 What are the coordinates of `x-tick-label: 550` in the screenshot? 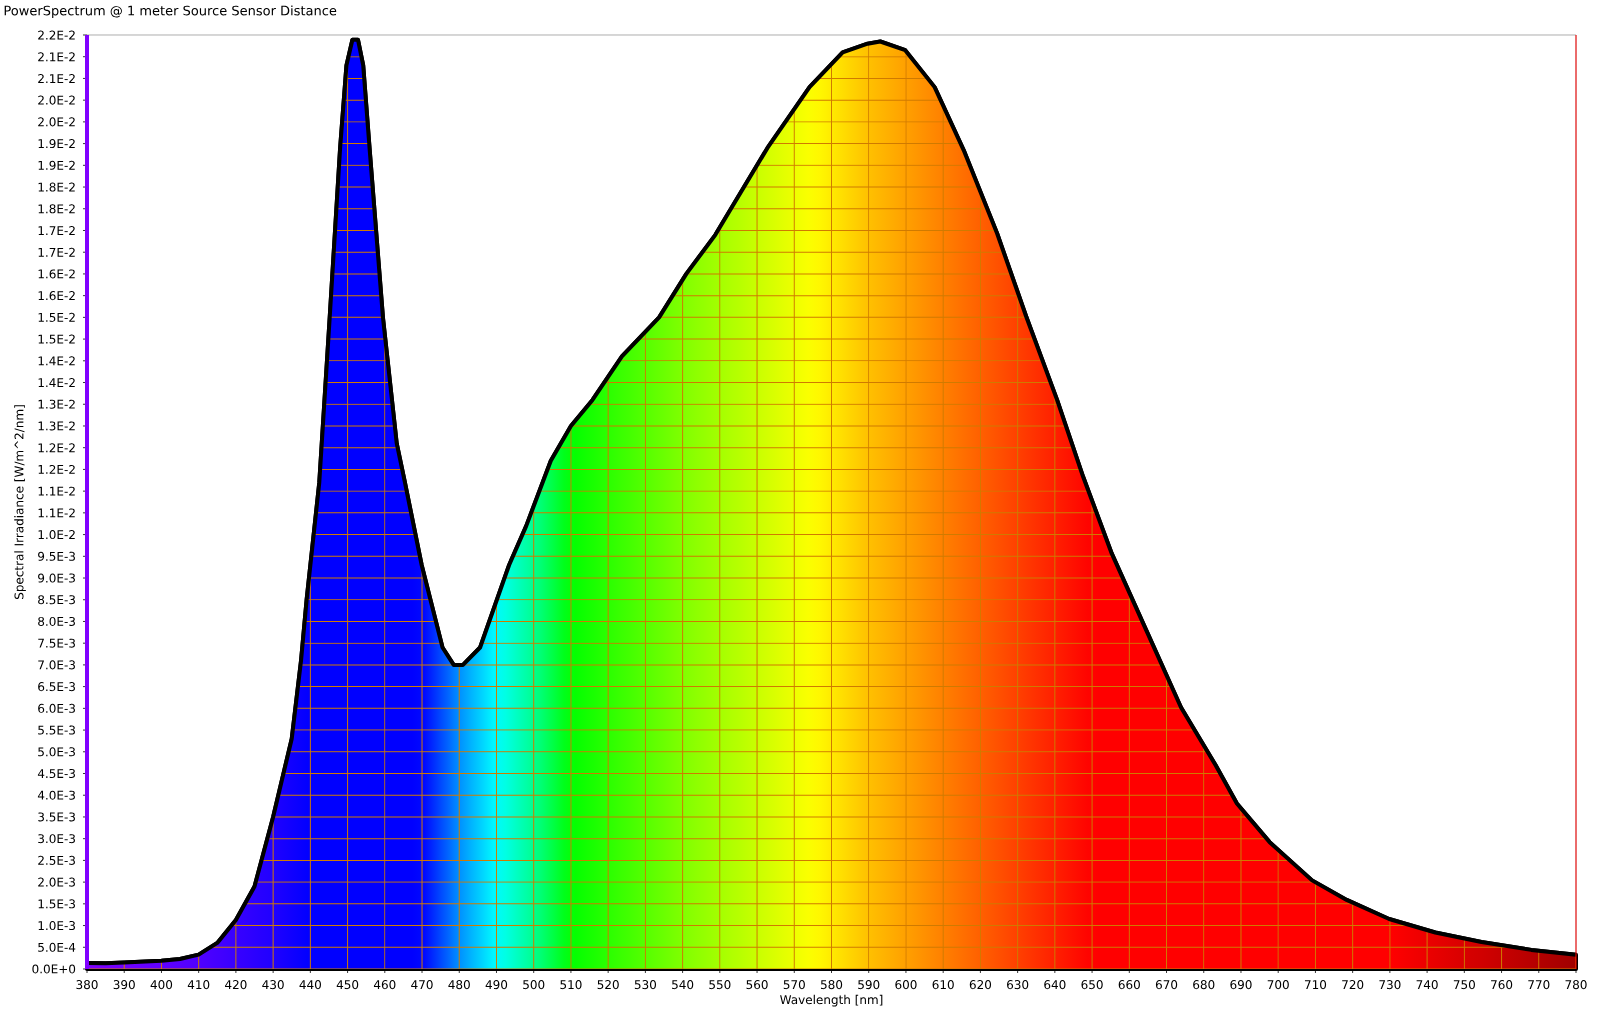 It's located at (720, 985).